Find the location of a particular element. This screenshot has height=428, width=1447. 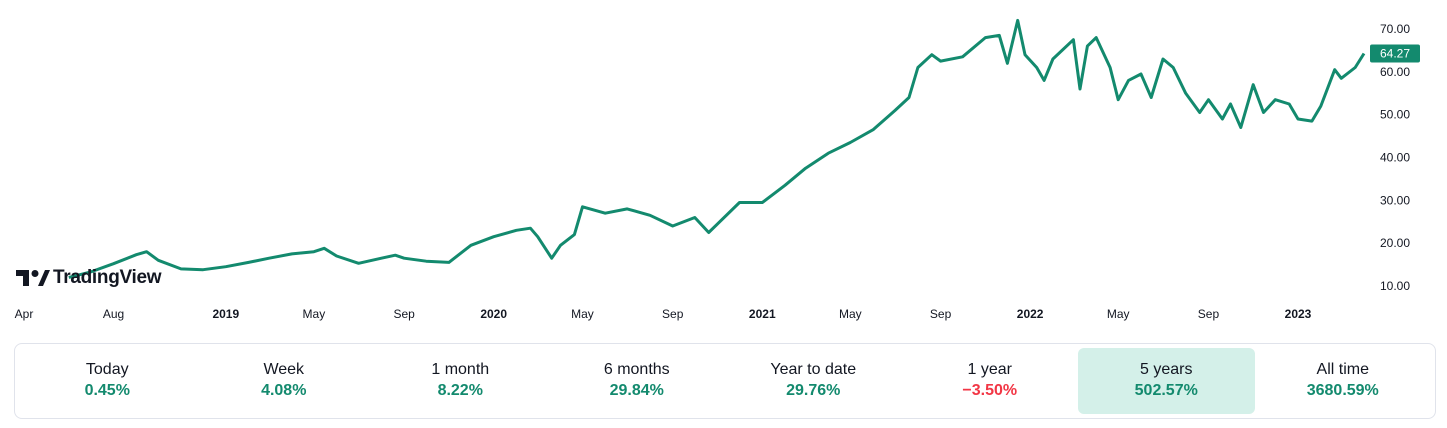

performance-period-week: Week 4.08% is located at coordinates (284, 381).